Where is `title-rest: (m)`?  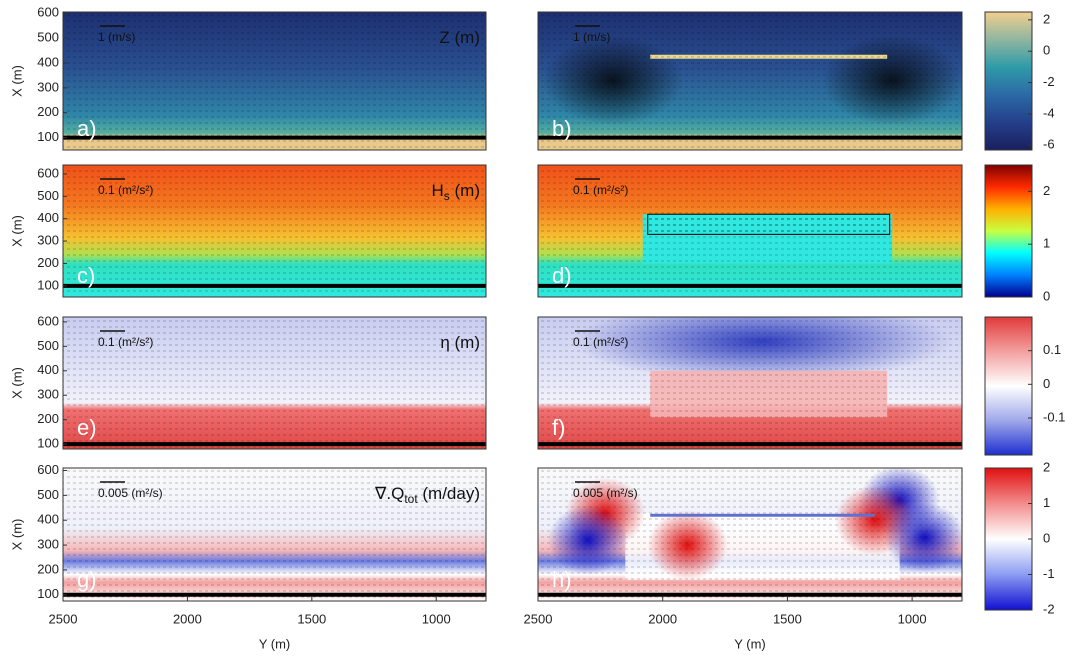 title-rest: (m) is located at coordinates (465, 190).